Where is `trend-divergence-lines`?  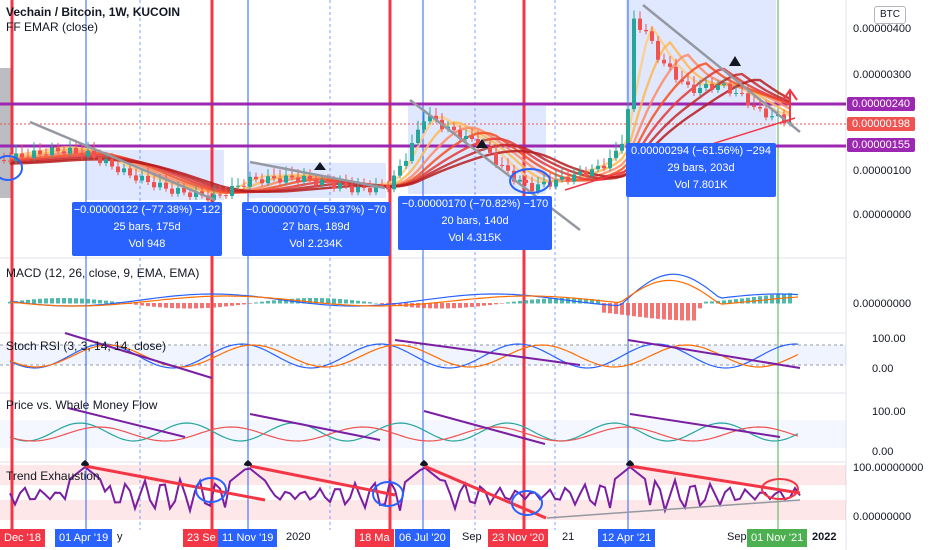 trend-divergence-lines is located at coordinates (442, 492).